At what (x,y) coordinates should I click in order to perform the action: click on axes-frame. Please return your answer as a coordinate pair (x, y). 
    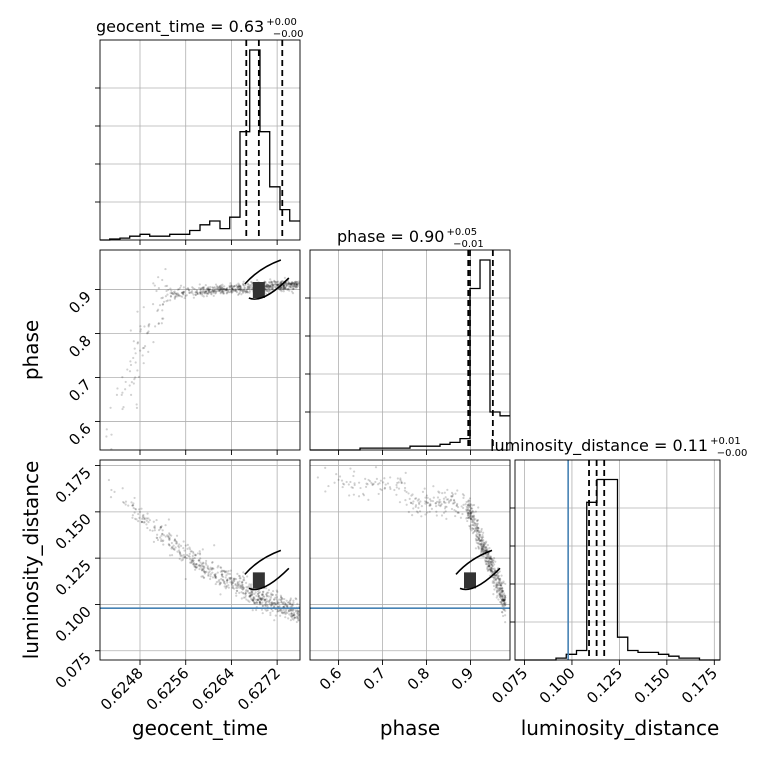
    Looking at the image, I should click on (410, 560).